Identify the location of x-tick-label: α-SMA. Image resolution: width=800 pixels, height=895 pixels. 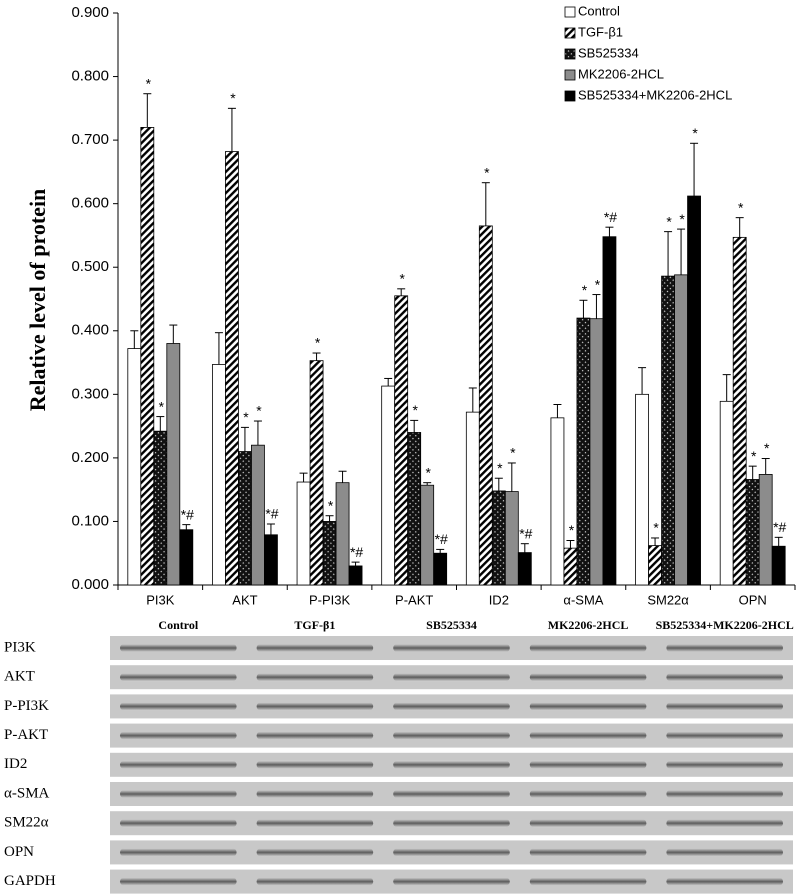
(583, 599).